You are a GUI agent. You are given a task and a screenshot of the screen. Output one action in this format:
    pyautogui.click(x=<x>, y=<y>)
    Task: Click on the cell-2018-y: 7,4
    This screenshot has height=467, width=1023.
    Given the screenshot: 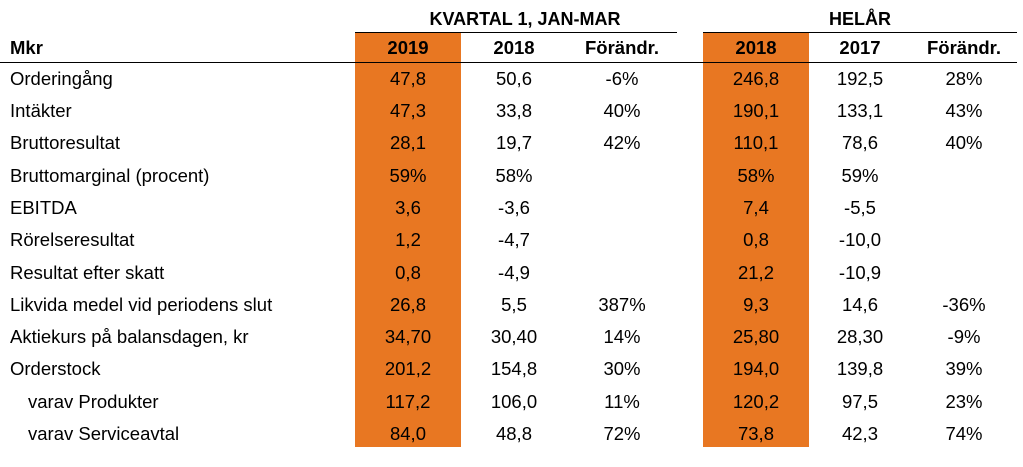 What is the action you would take?
    pyautogui.click(x=756, y=207)
    